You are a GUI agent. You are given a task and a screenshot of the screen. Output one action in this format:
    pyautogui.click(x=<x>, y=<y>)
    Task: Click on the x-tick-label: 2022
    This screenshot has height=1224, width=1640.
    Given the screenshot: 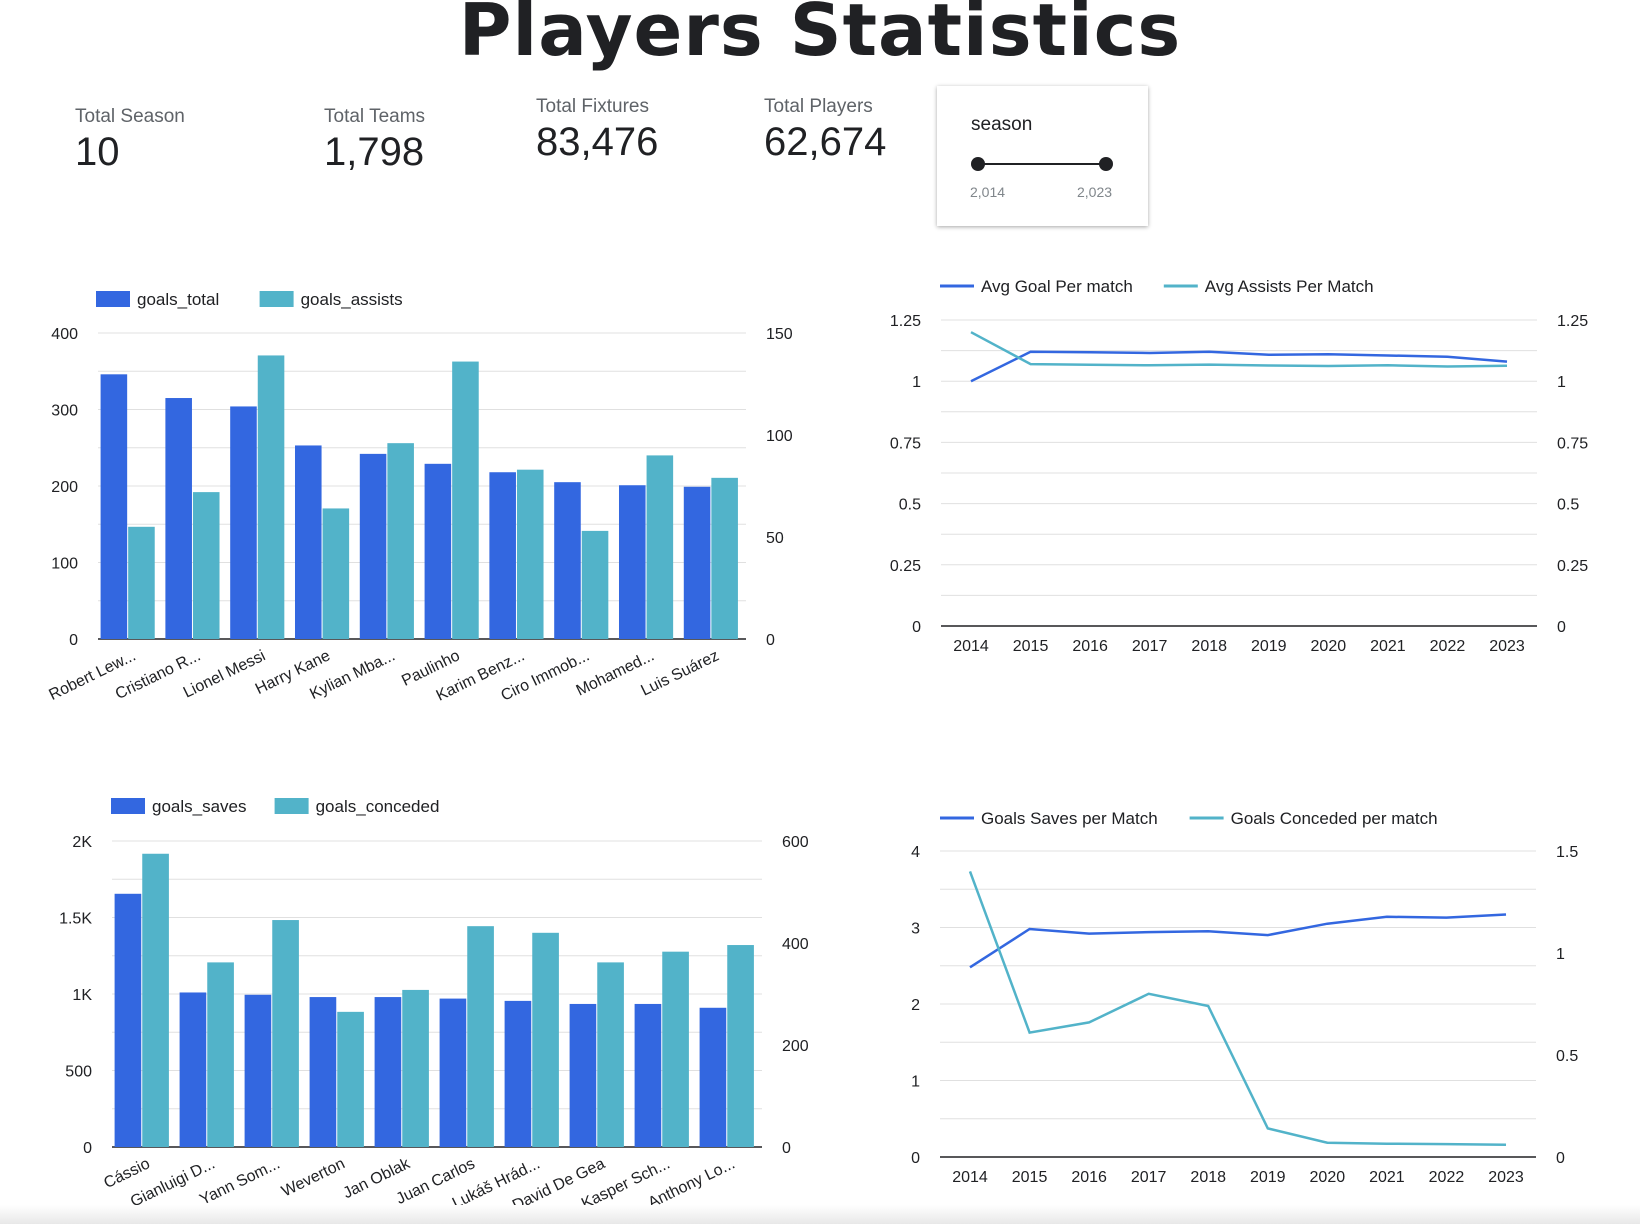 What is the action you would take?
    pyautogui.click(x=1448, y=646)
    